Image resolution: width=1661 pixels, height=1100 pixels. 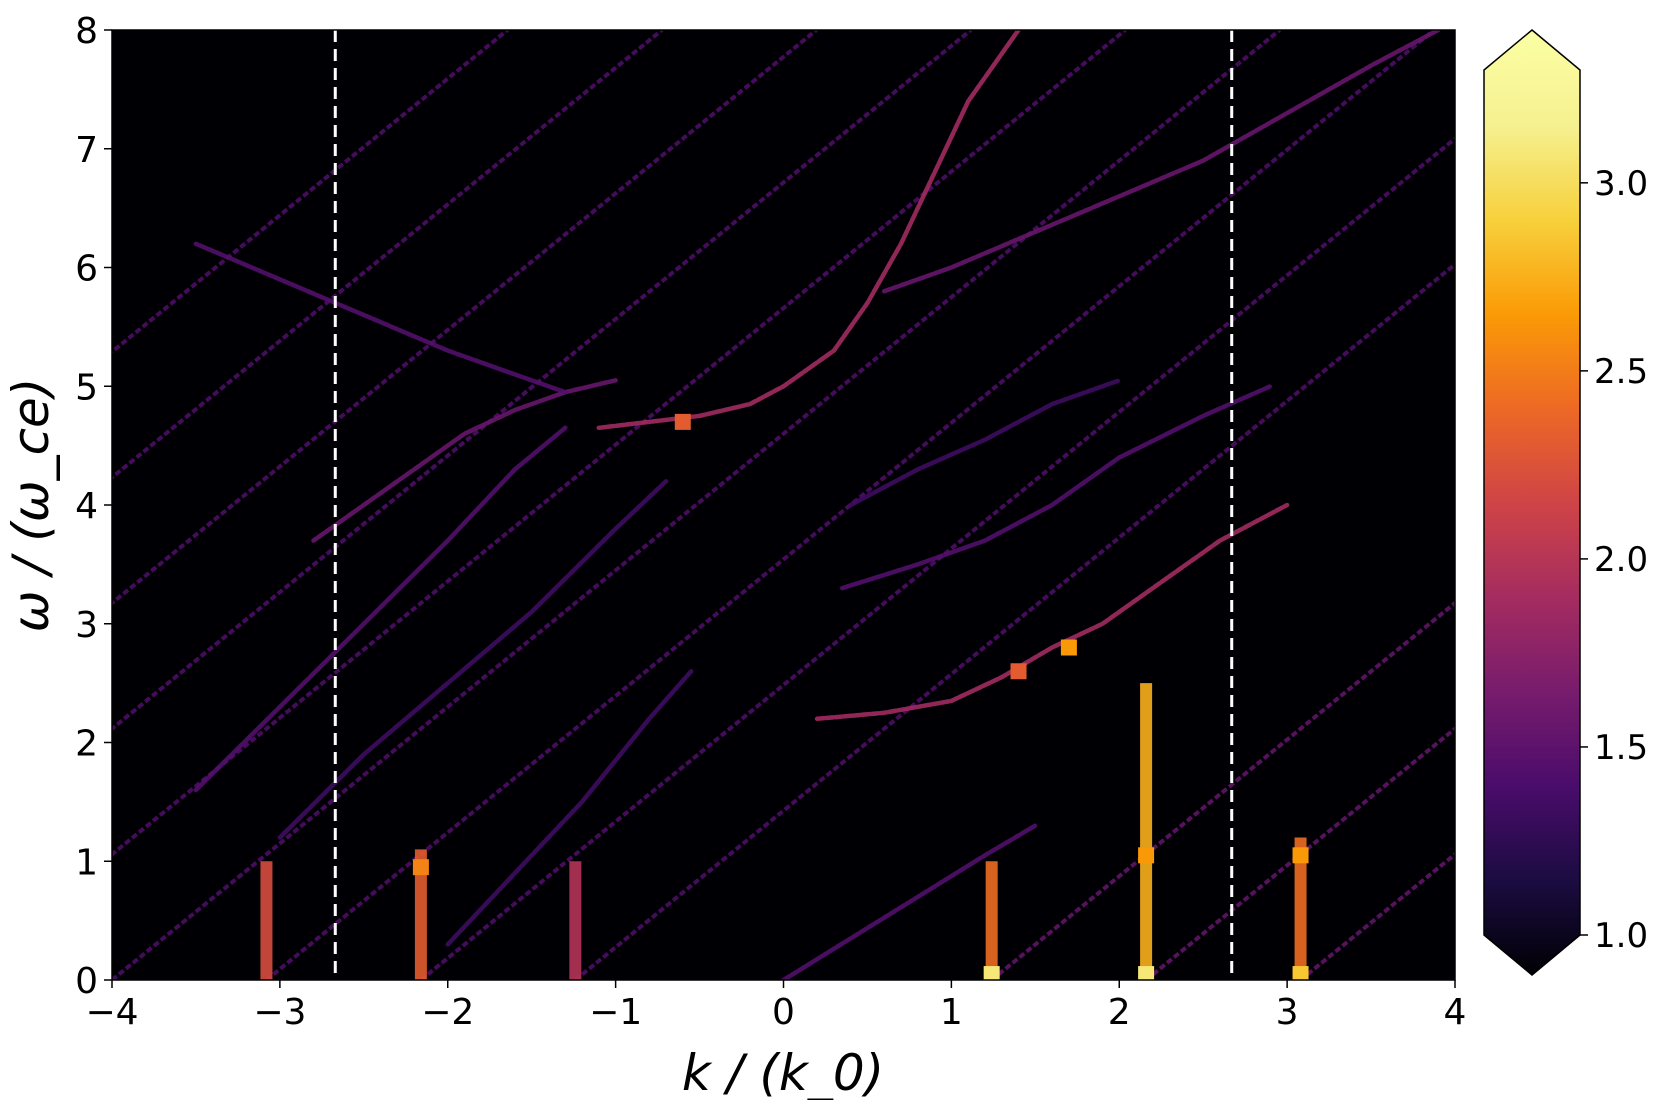 I want to click on colorbar-tick-label: 3.0, so click(x=1621, y=184).